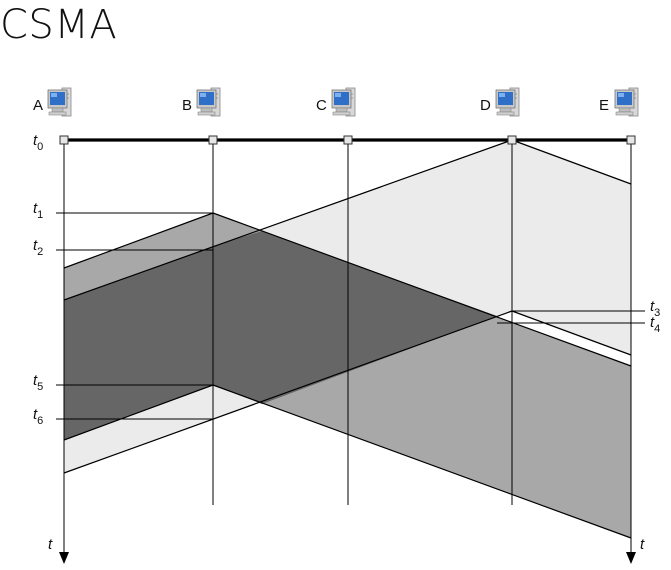 The height and width of the screenshot is (570, 671). Describe the element at coordinates (138, 240) in the screenshot. I see `wavefront-b-start-left` at that location.